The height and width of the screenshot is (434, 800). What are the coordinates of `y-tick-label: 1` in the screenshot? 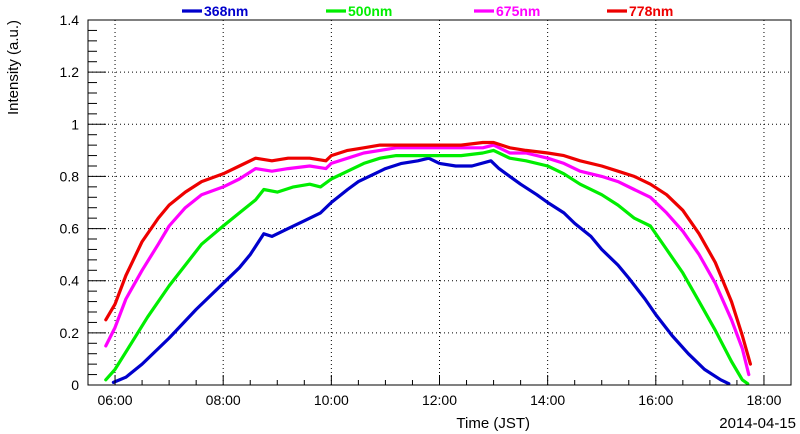 It's located at (75, 124).